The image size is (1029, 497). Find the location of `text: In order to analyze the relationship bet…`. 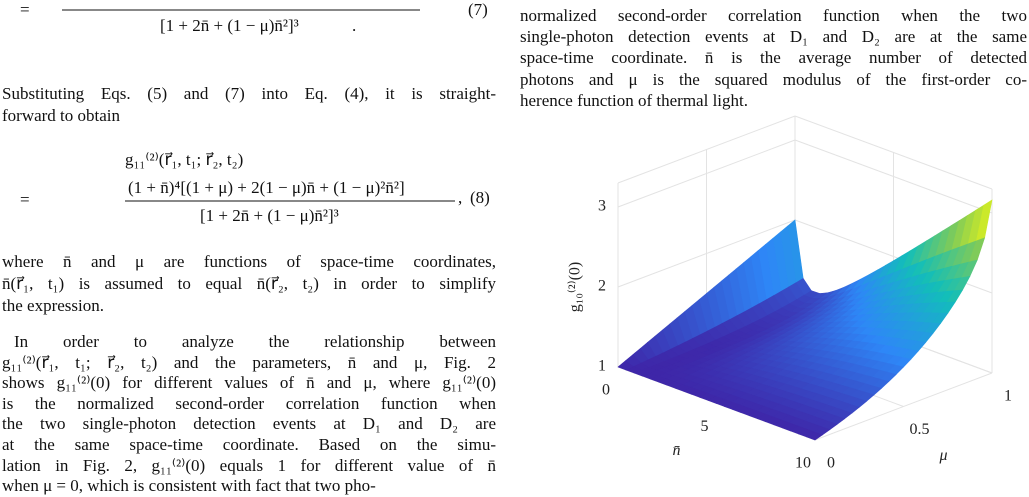

text: In order to analyze the relationship bet… is located at coordinates (255, 341).